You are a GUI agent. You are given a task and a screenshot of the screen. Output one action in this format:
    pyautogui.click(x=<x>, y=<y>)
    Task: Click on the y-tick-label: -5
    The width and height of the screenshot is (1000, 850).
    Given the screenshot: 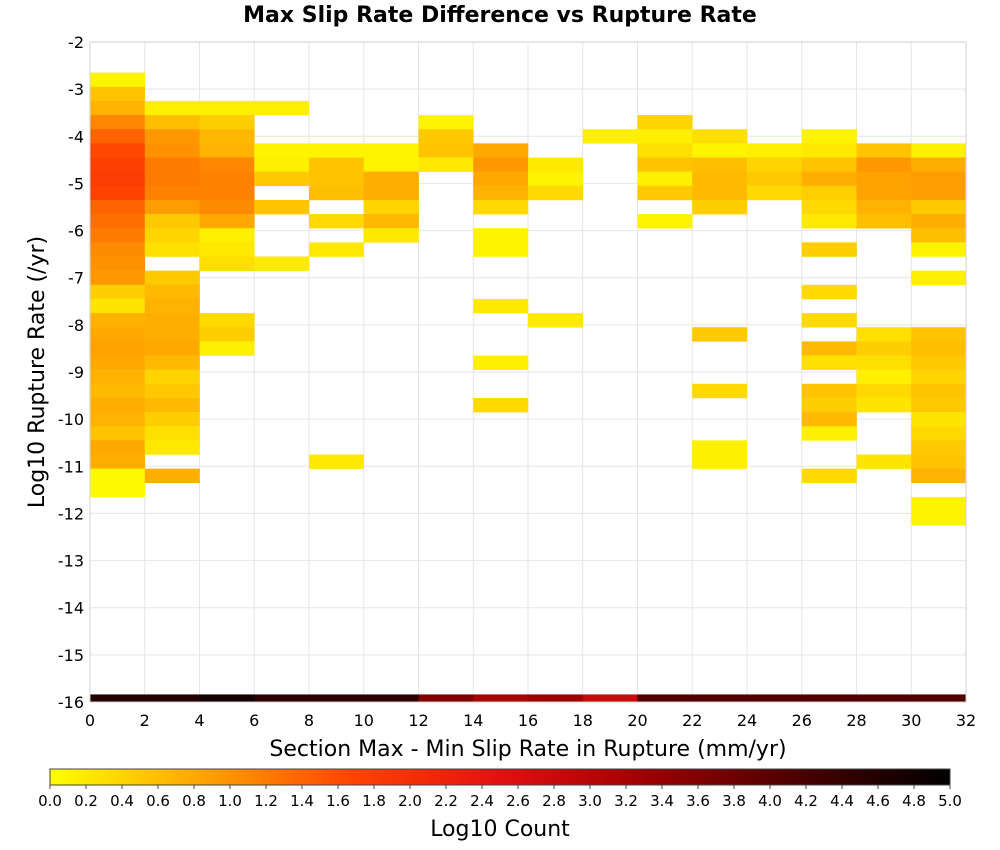 What is the action you would take?
    pyautogui.click(x=76, y=183)
    